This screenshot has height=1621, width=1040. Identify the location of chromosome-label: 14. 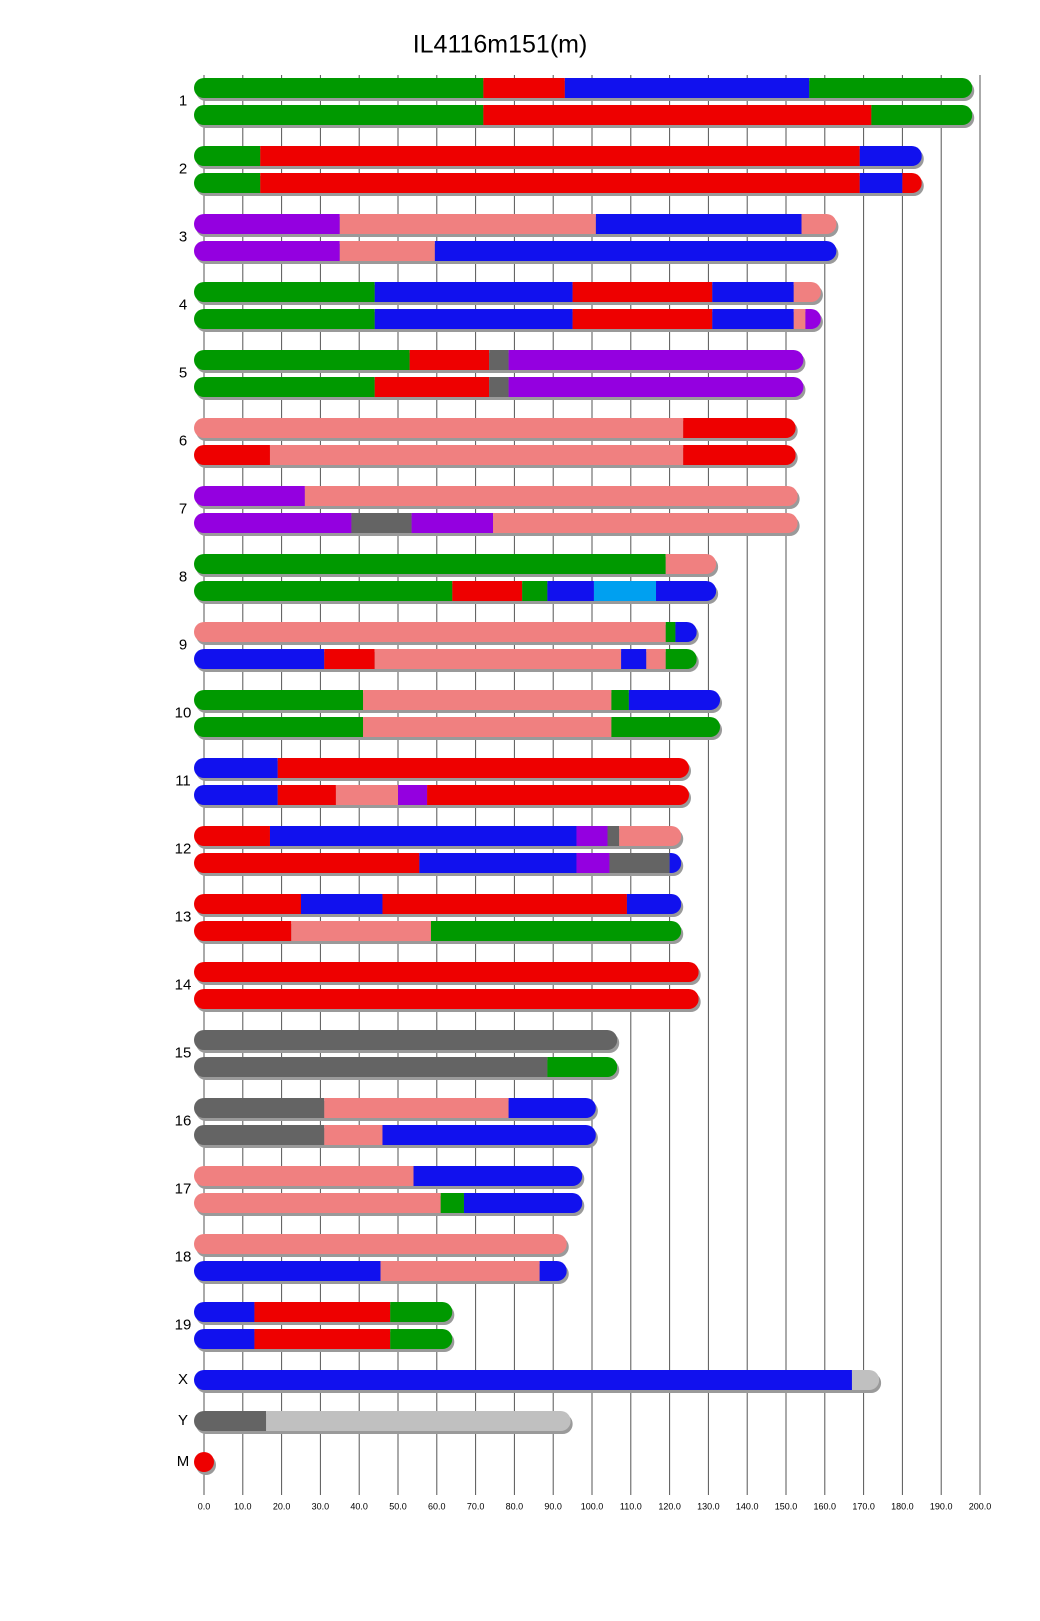
(183, 984).